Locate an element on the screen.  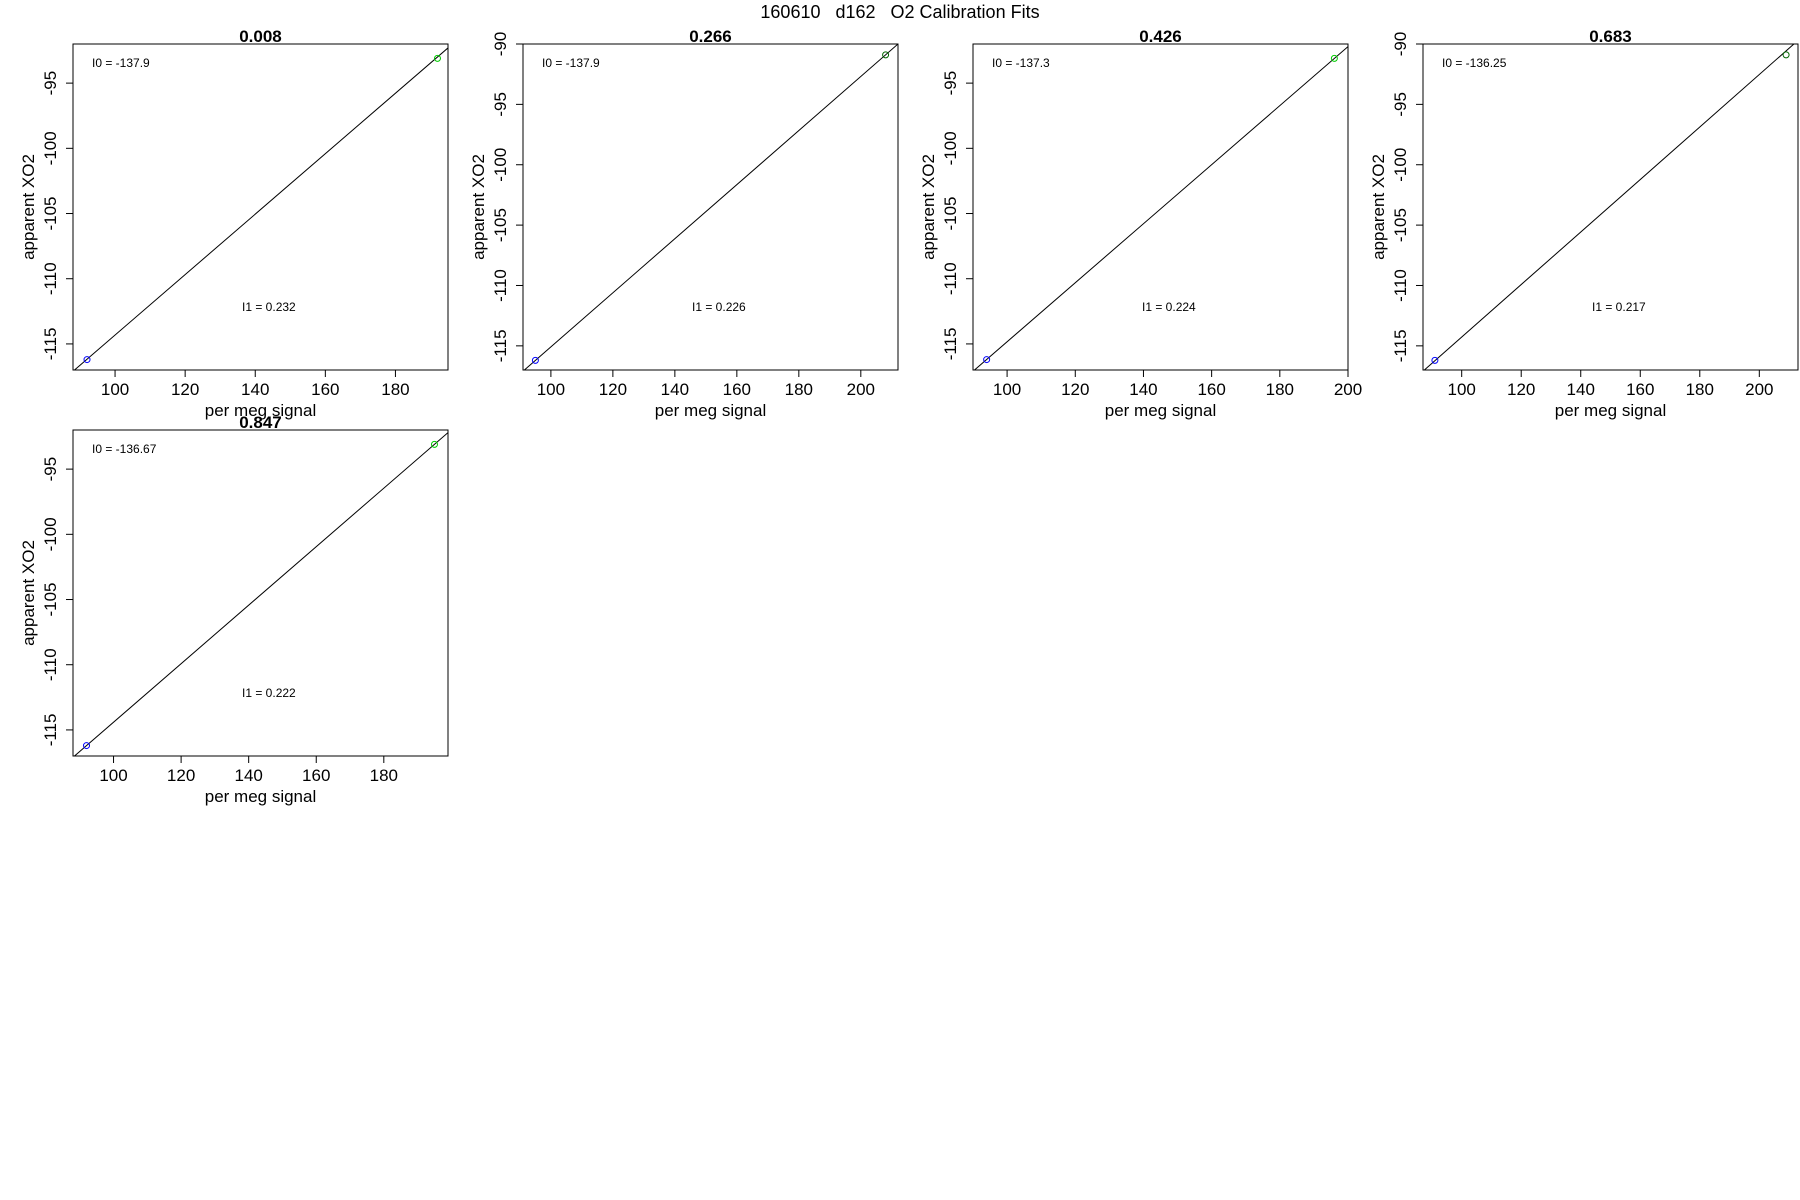
panel-title: 0.266 is located at coordinates (710, 36).